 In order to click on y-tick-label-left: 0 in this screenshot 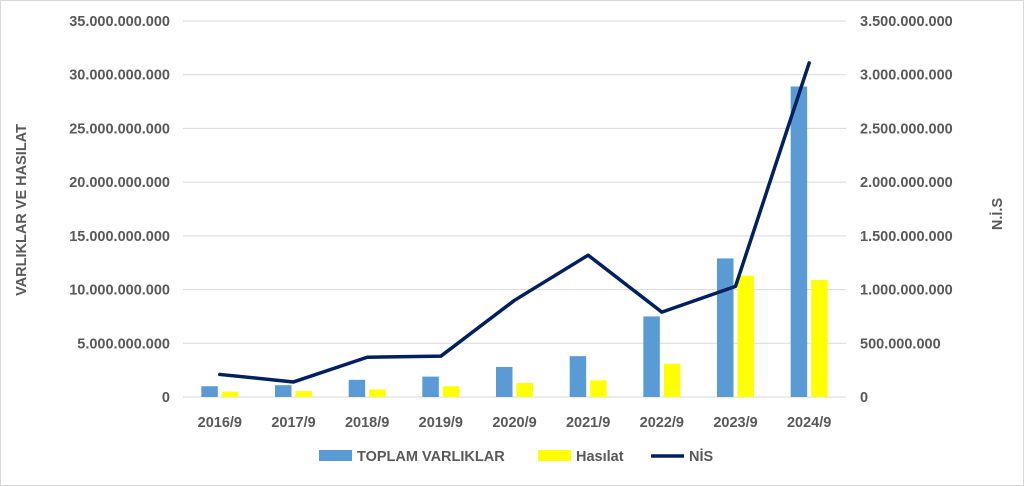, I will do `click(166, 398)`.